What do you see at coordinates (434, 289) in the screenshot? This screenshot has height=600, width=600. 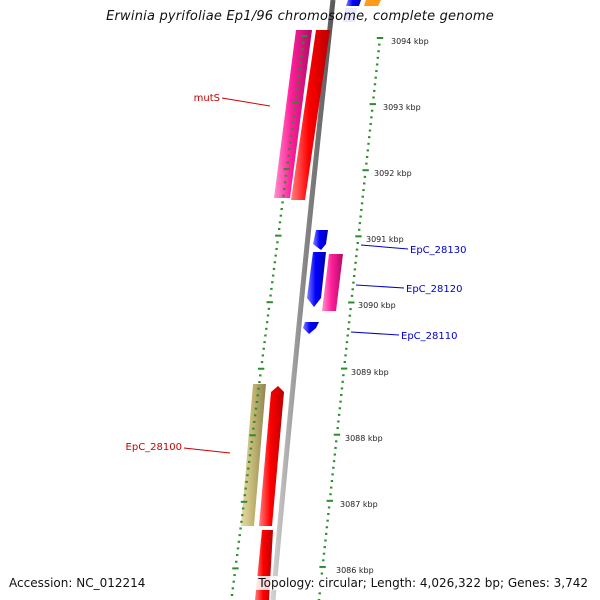 I see `gene-label: EpC_28120` at bounding box center [434, 289].